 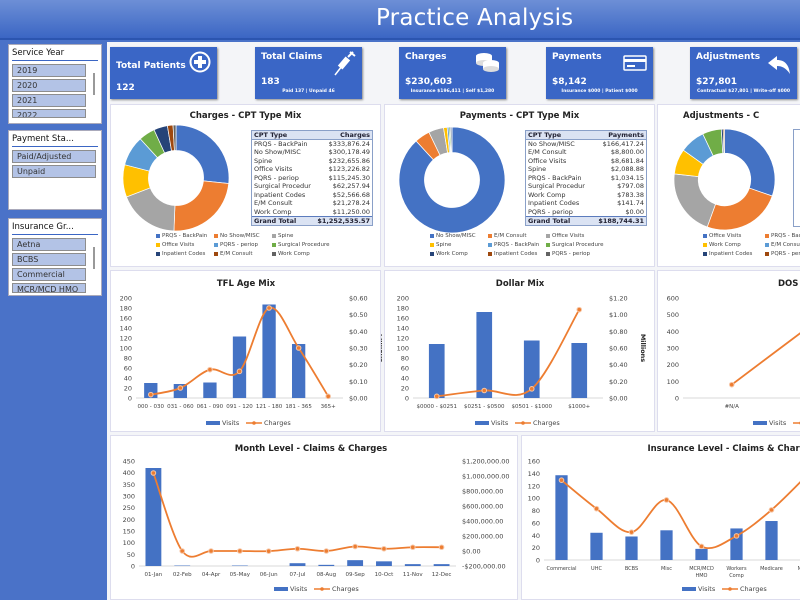 What do you see at coordinates (49, 244) in the screenshot?
I see `slicer-item-aetna: Aetna` at bounding box center [49, 244].